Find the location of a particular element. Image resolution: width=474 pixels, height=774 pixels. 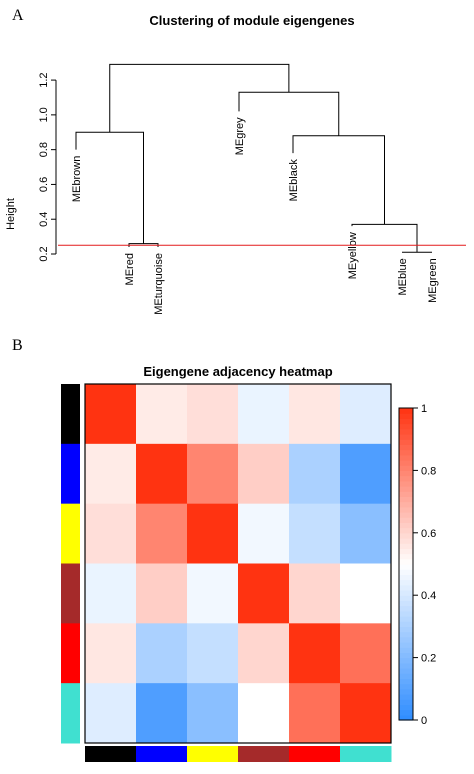

colorbar-tick-label: 0 is located at coordinates (424, 721).